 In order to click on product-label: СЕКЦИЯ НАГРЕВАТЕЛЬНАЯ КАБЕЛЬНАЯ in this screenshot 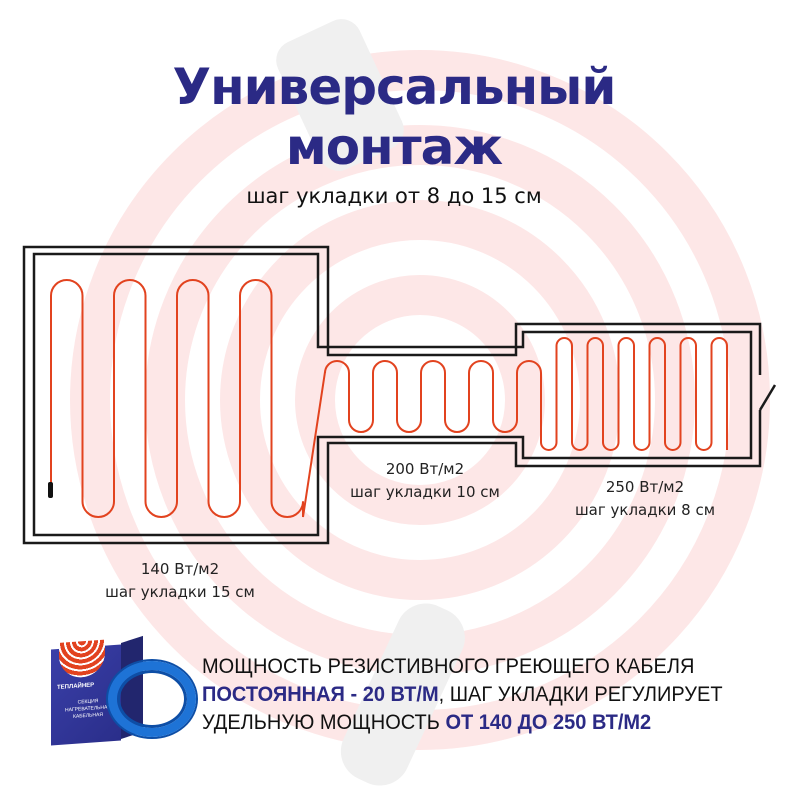, I will do `click(88, 709)`.